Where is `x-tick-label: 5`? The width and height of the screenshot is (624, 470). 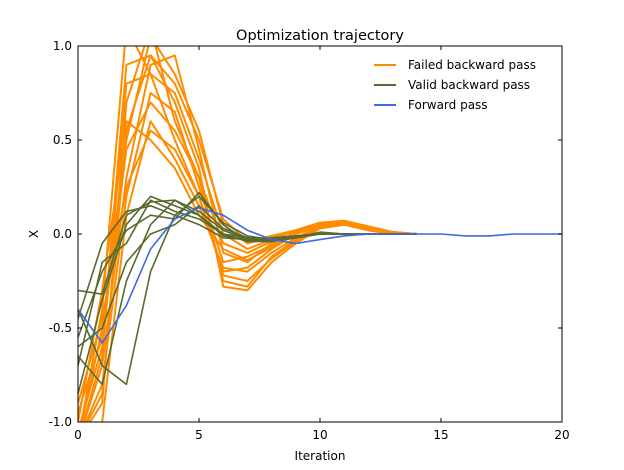
x-tick-label: 5 is located at coordinates (199, 435).